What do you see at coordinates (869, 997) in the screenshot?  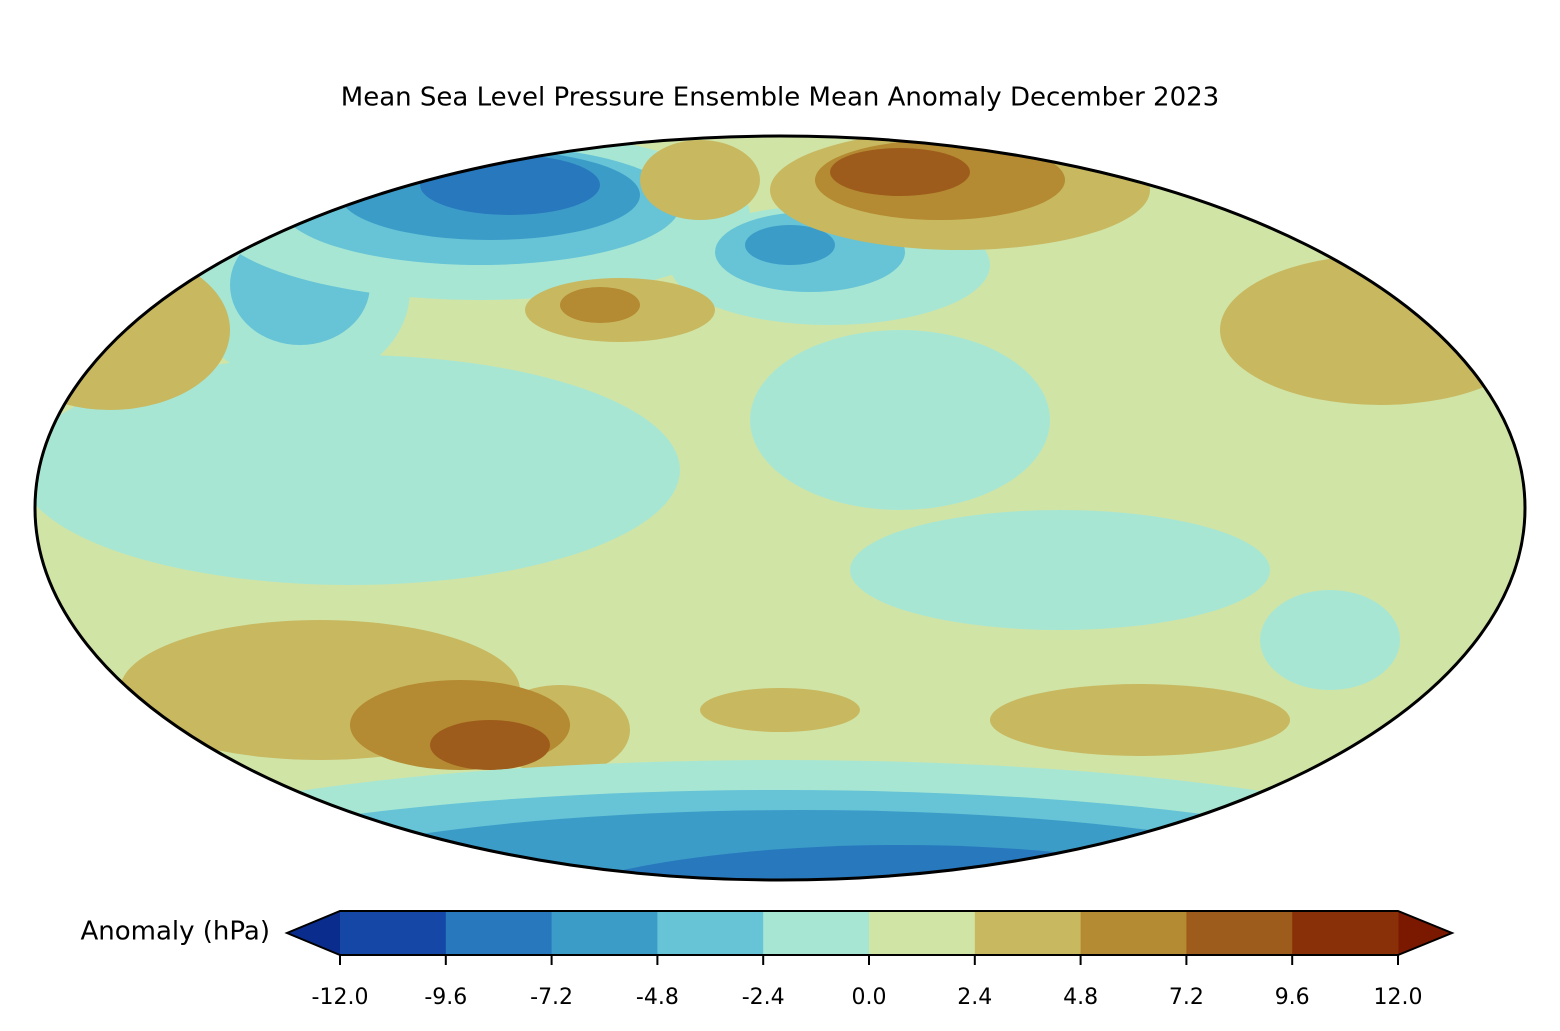 I see `colorbar-tick-label: 0.0` at bounding box center [869, 997].